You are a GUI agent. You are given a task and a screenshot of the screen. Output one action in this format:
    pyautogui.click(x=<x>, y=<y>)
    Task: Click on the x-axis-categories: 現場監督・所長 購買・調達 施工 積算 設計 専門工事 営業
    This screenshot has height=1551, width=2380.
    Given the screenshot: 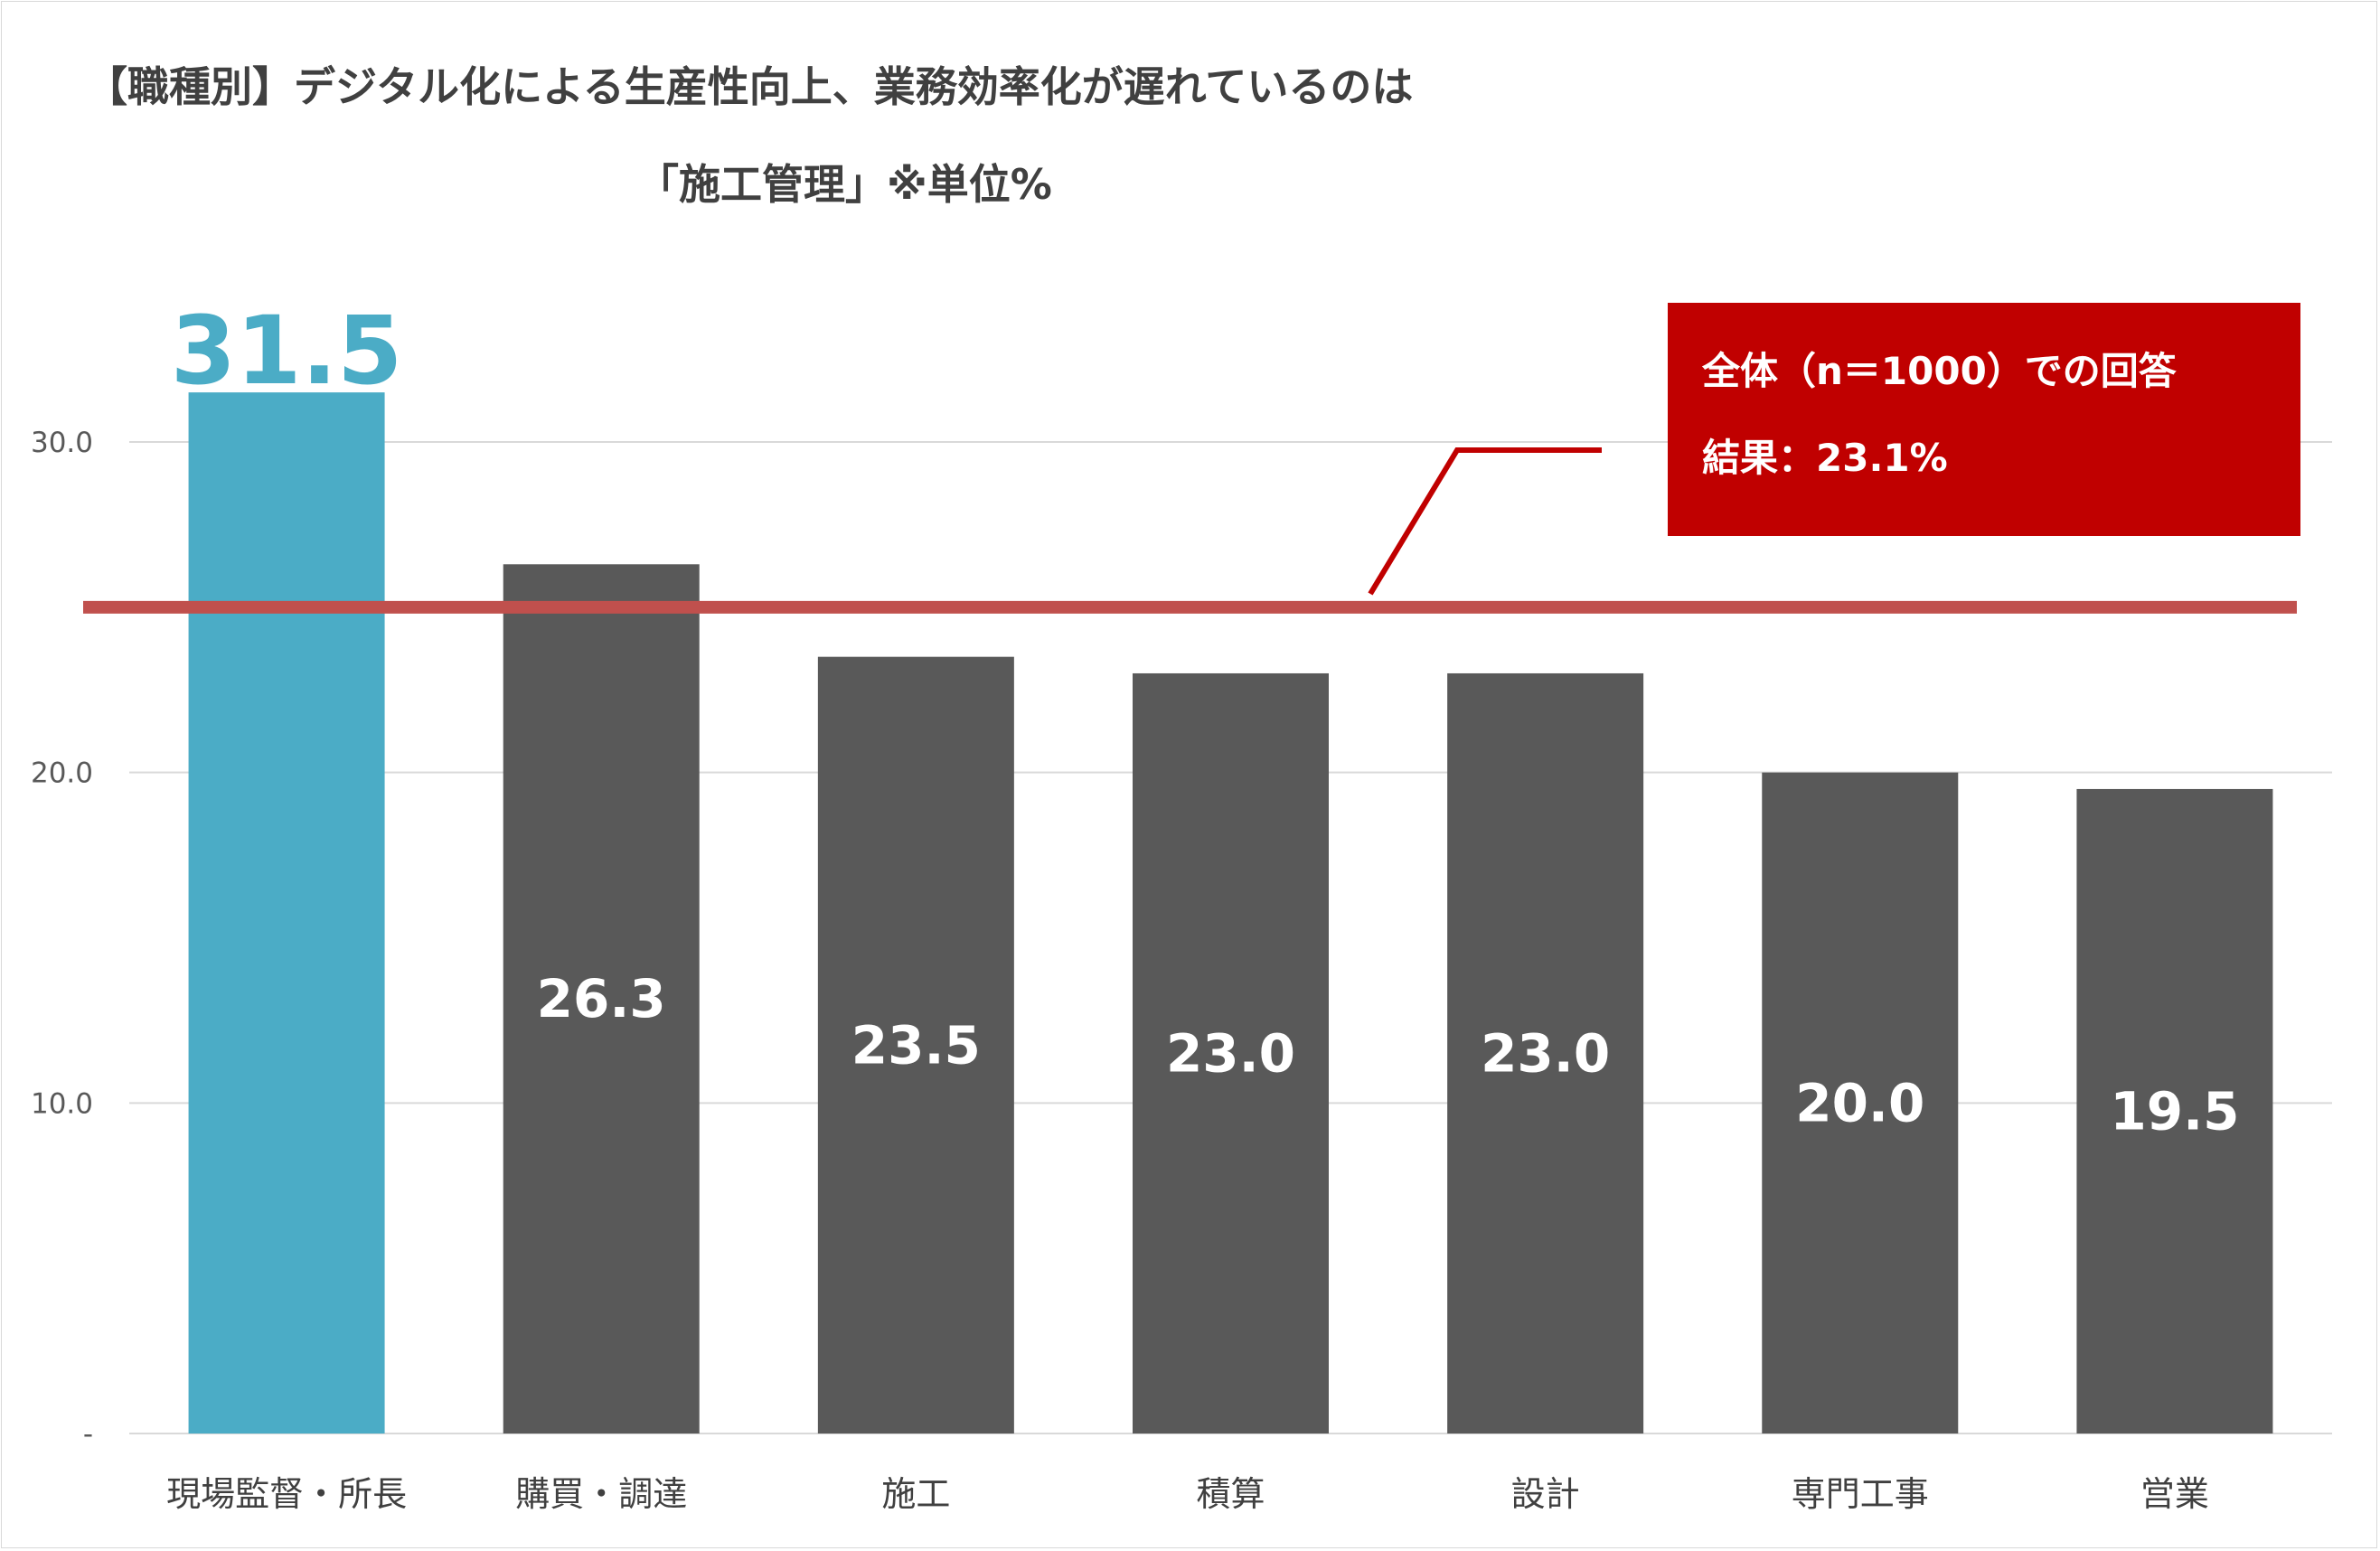 What is the action you would take?
    pyautogui.click(x=1187, y=1494)
    